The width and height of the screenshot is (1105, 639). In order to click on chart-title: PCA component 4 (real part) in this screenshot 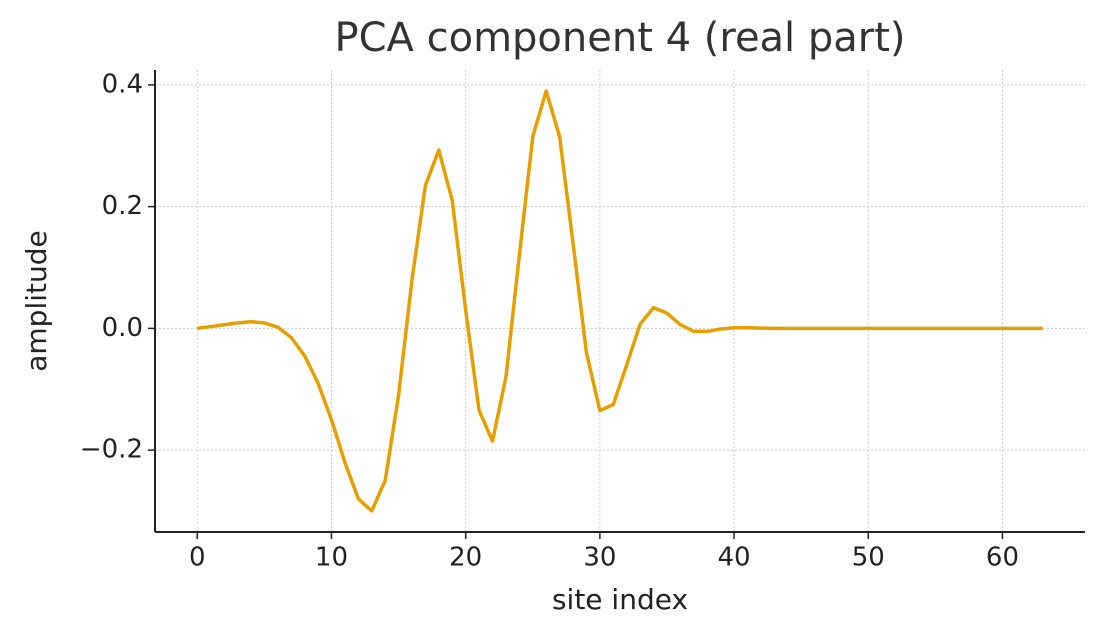, I will do `click(619, 38)`.